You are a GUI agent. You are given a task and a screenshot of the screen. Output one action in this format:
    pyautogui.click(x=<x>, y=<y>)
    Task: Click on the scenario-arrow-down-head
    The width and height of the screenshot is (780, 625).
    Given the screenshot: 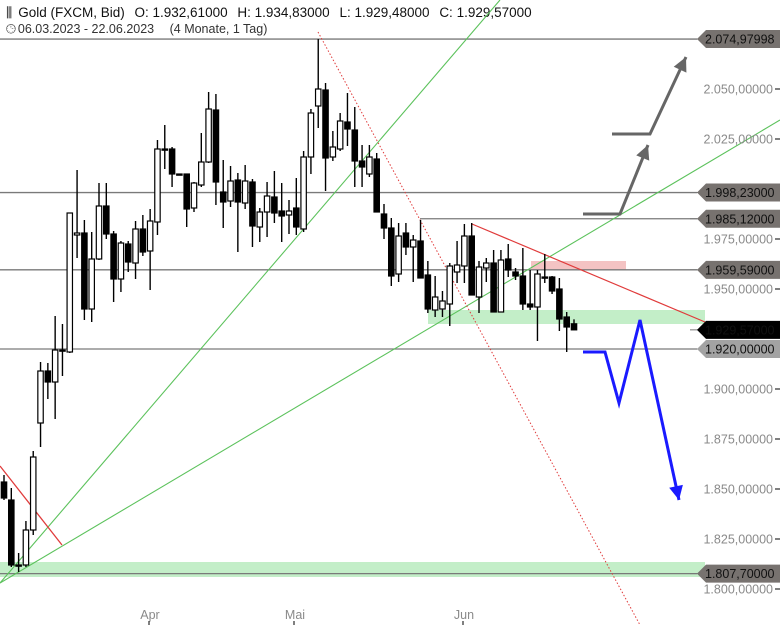 What is the action you would take?
    pyautogui.click(x=676, y=492)
    